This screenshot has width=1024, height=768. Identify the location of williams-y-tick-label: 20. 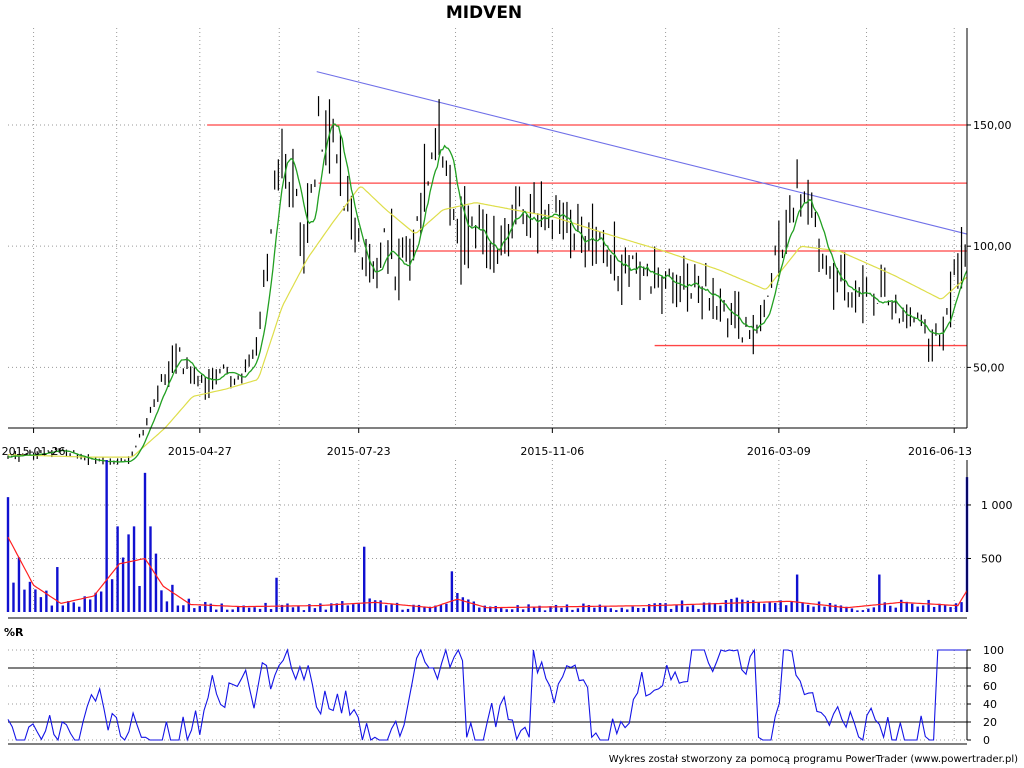
(990, 722).